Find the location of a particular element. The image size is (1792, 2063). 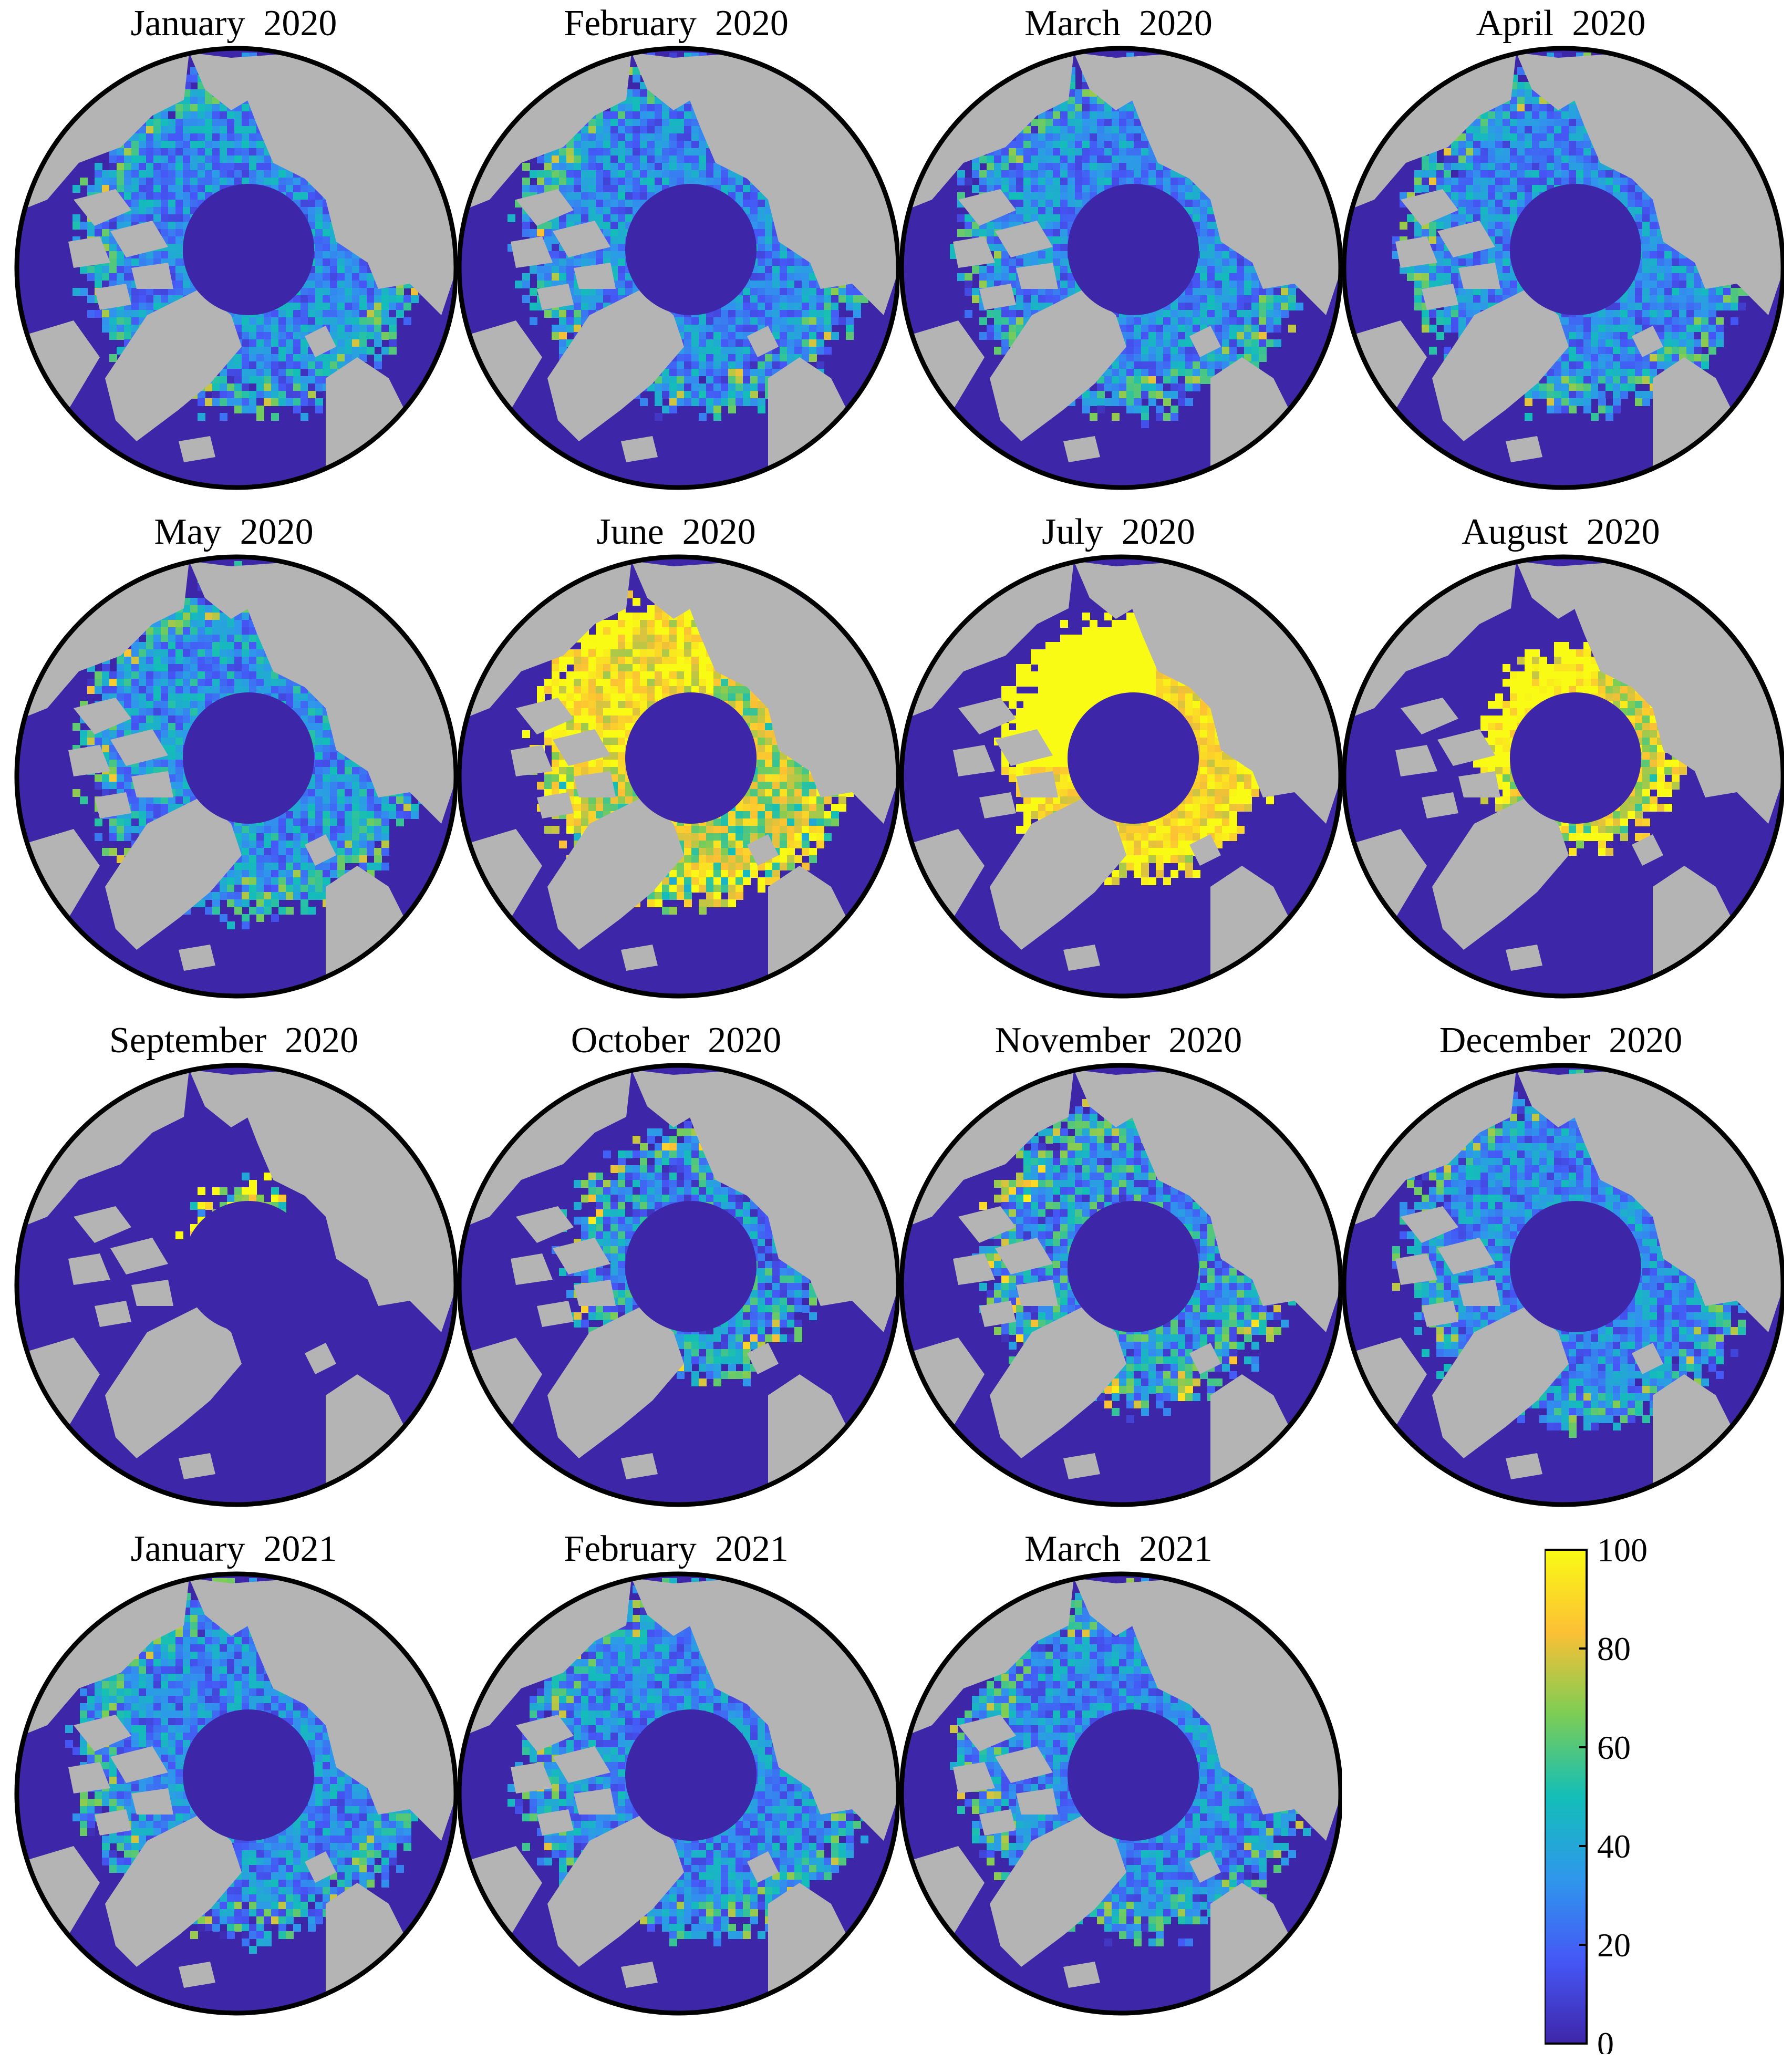

map-panel: November 2020 is located at coordinates (1118, 1269).